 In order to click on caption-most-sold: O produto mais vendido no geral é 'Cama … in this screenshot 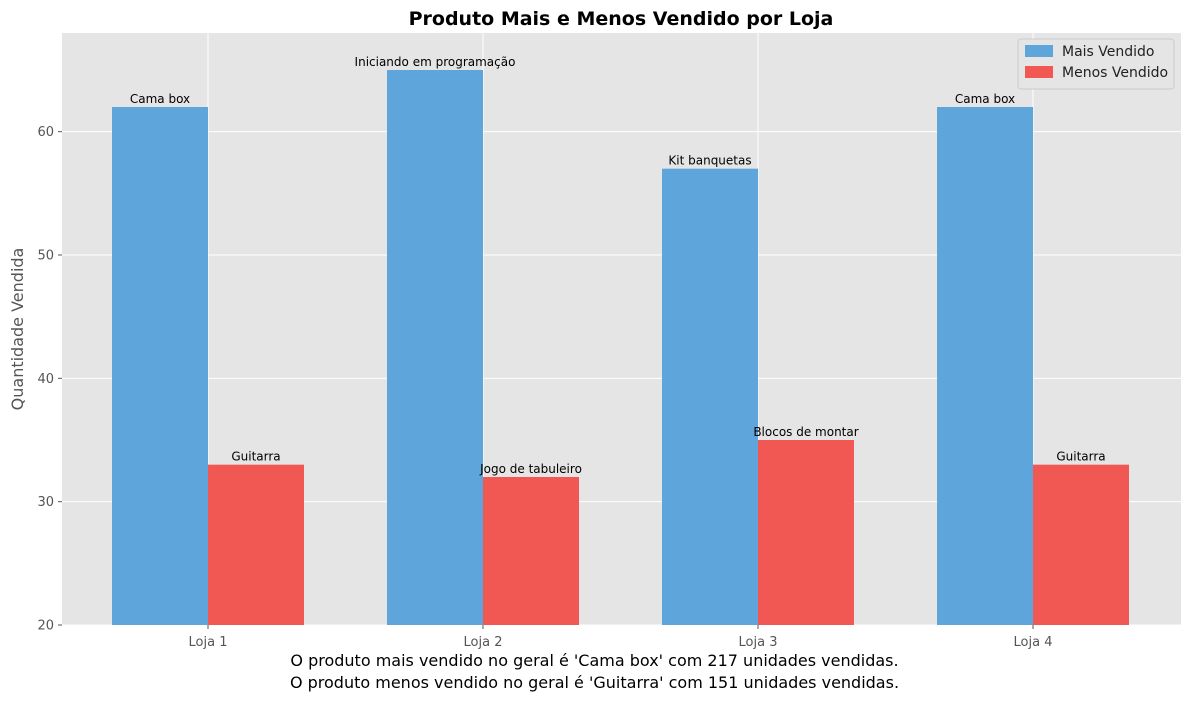, I will do `click(594, 660)`.